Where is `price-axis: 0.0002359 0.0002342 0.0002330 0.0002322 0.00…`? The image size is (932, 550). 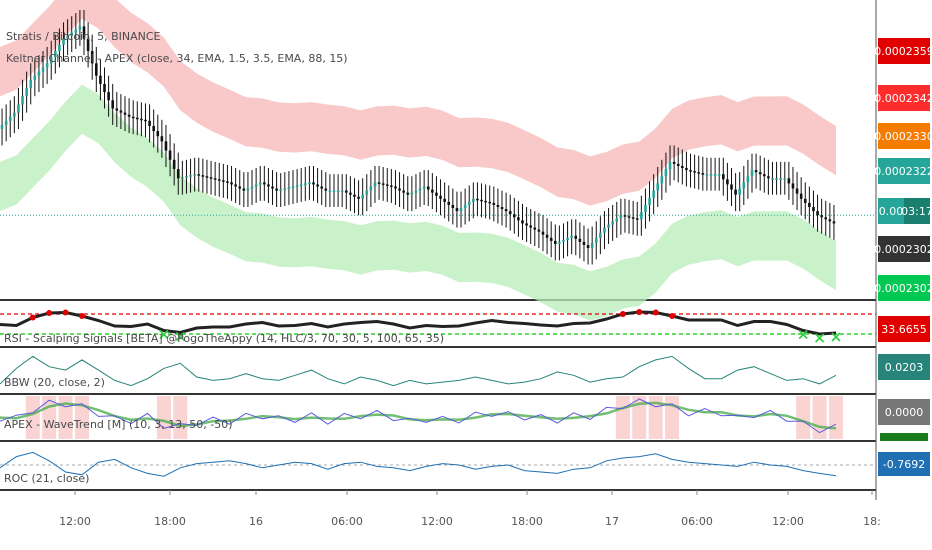
price-axis: 0.0002359 0.0002342 0.0002330 0.0002322 0.00… is located at coordinates (903, 275).